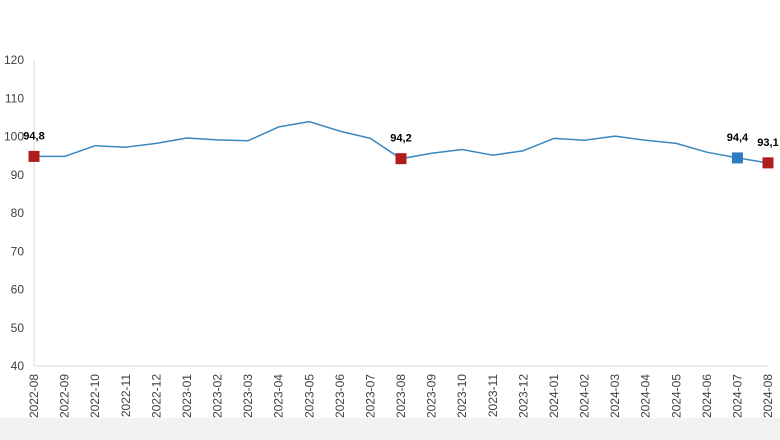 The width and height of the screenshot is (780, 440). I want to click on x-tick-label: 2022-09, so click(65, 396).